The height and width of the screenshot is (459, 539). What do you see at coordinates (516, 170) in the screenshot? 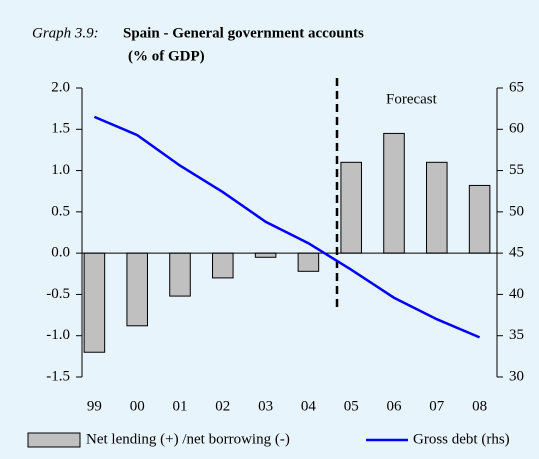
I see `y2-tick-label: 55` at bounding box center [516, 170].